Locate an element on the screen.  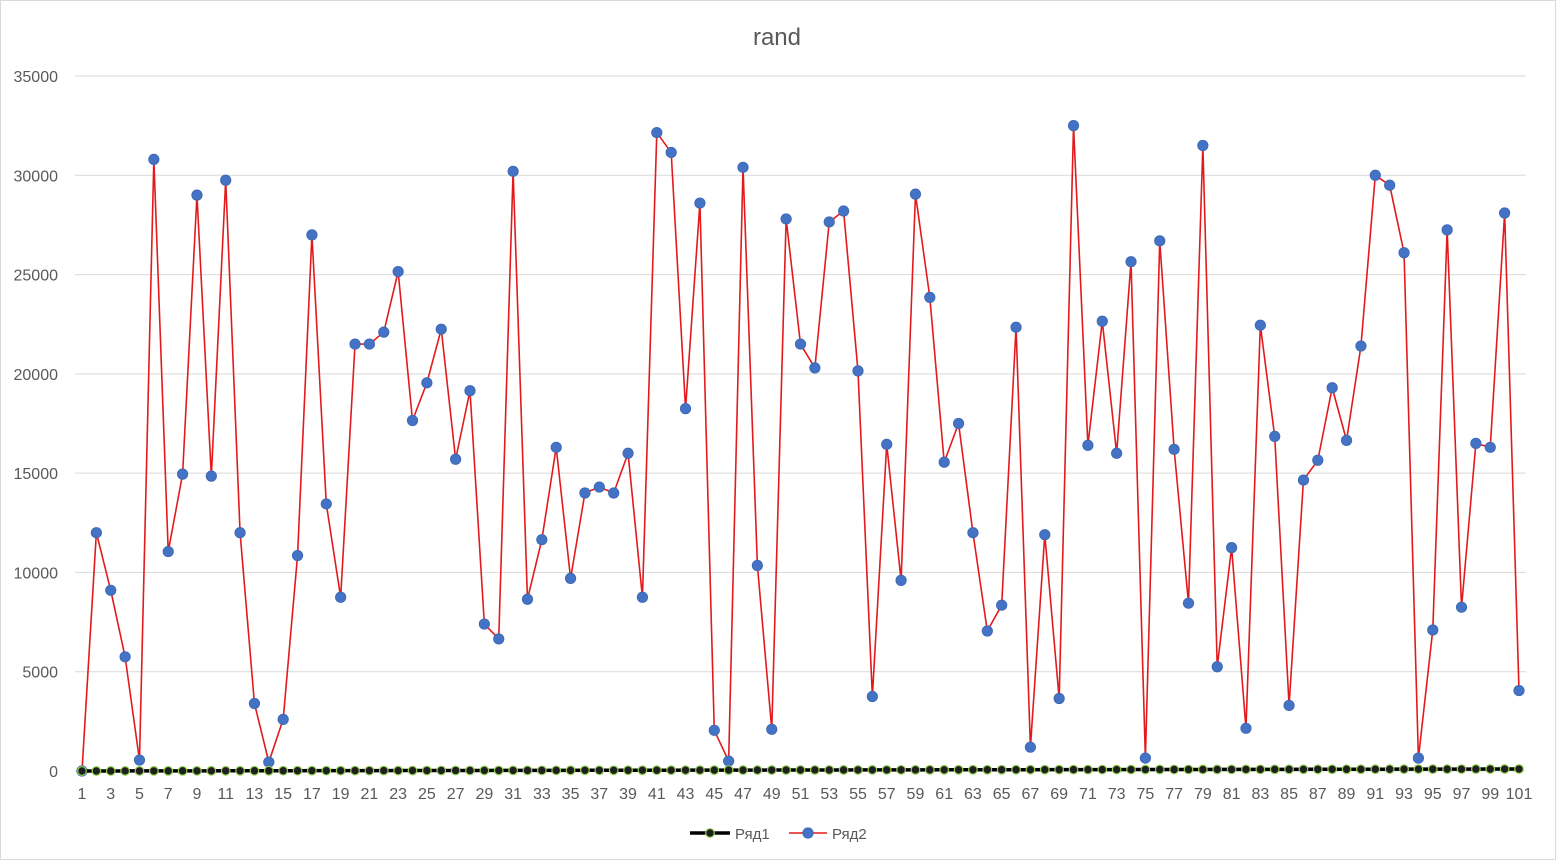
chart-title: rand is located at coordinates (777, 37).